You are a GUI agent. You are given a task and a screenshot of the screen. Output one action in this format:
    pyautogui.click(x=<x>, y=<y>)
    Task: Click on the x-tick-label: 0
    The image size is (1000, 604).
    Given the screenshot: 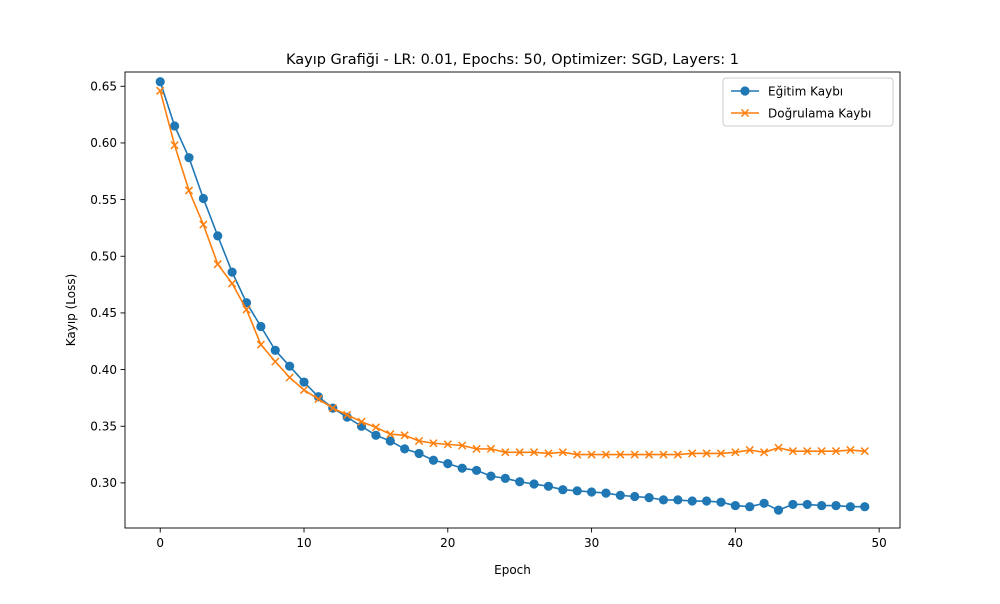 What is the action you would take?
    pyautogui.click(x=160, y=543)
    